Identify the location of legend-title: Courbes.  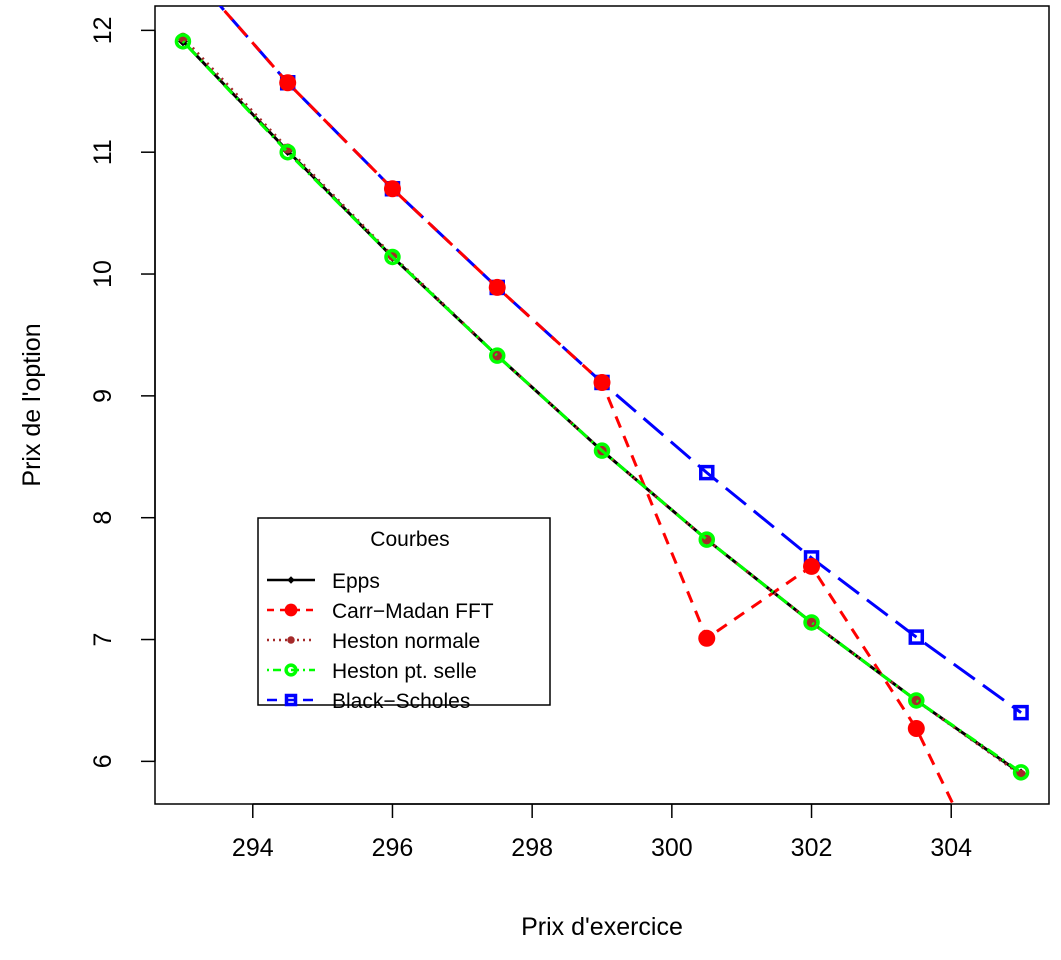
(409, 539).